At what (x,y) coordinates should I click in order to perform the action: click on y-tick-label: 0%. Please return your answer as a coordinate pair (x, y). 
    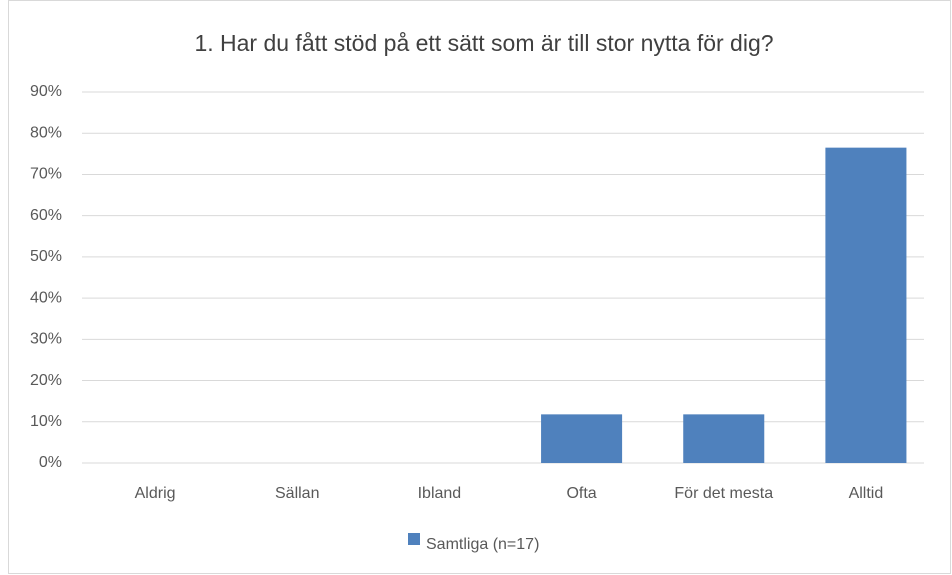
    Looking at the image, I should click on (50, 462).